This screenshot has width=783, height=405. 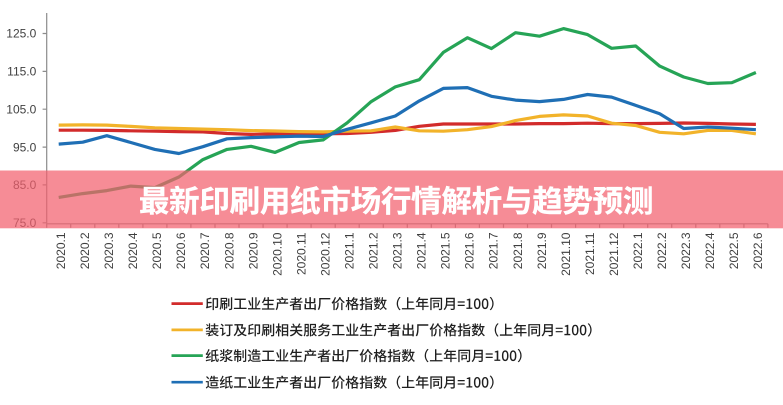 What do you see at coordinates (325, 254) in the screenshot?
I see `svg-text: 2020.12` at bounding box center [325, 254].